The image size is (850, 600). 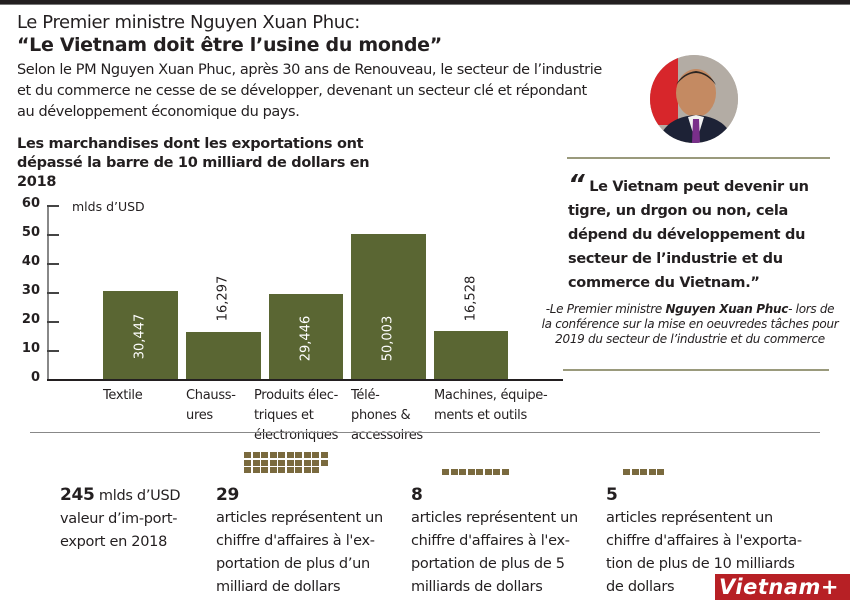 I want to click on section-divider, so click(x=425, y=432).